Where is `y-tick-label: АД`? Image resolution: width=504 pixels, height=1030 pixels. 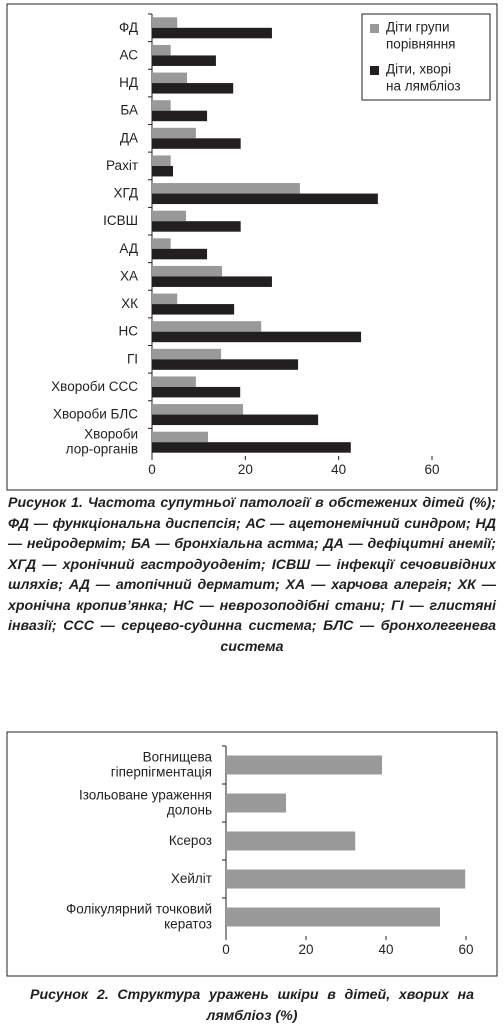
y-tick-label: АД is located at coordinates (128, 247).